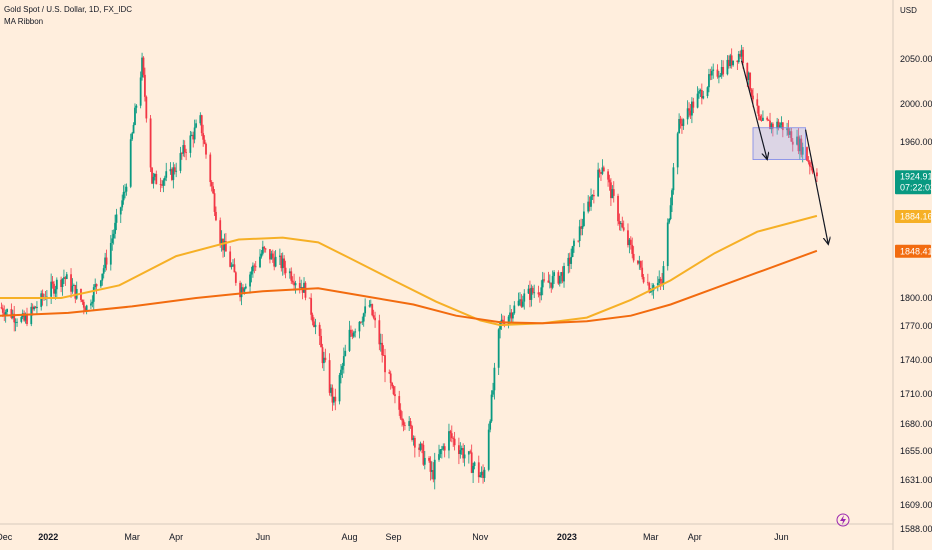 Image resolution: width=932 pixels, height=550 pixels. Describe the element at coordinates (916, 251) in the screenshot. I see `ma-slow-tag-text: 1848.41` at that location.